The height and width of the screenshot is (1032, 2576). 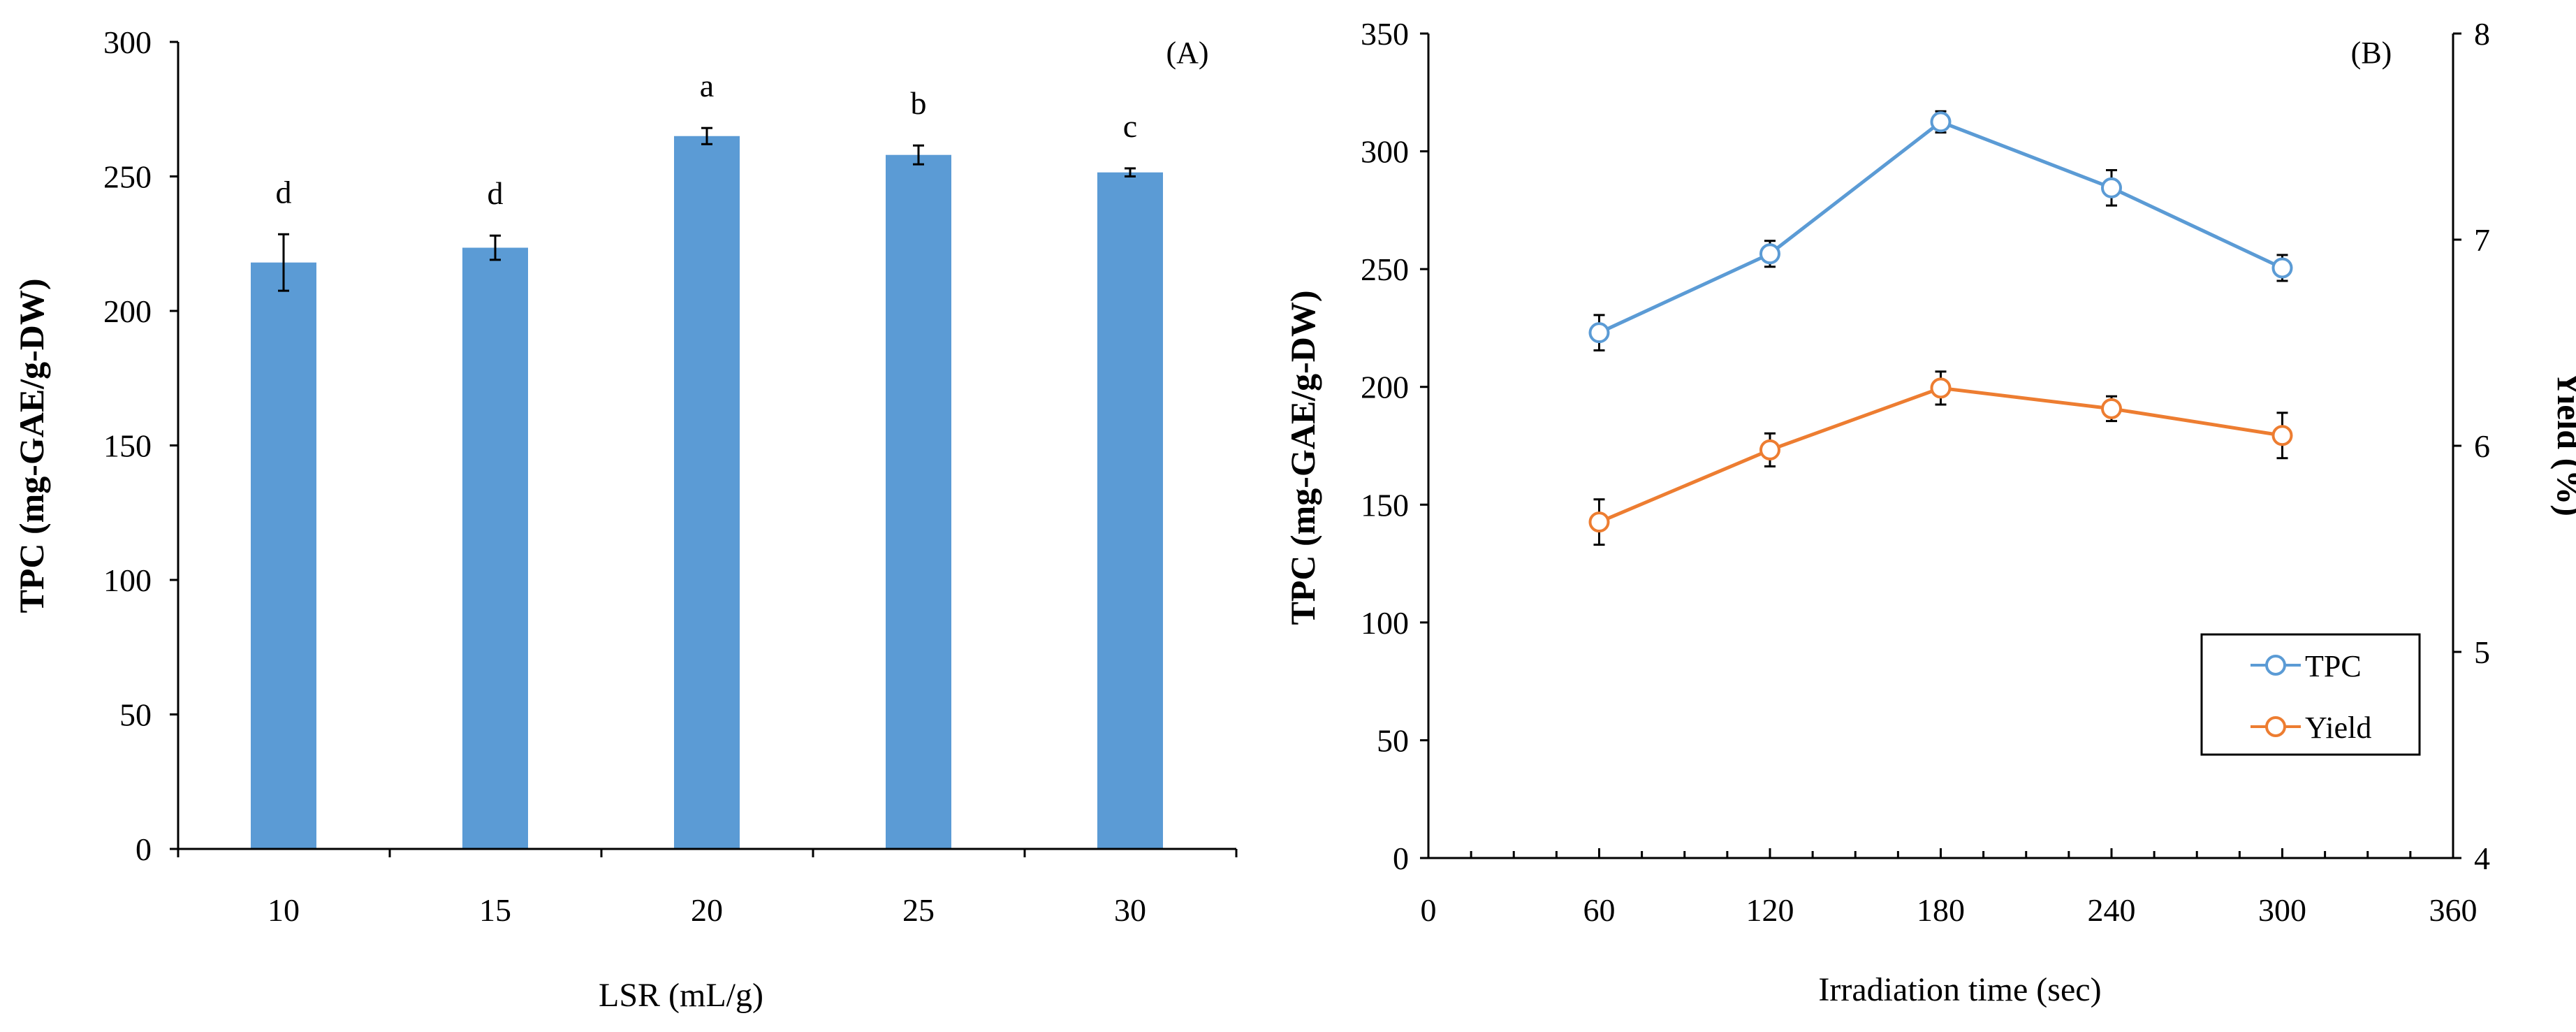 What do you see at coordinates (2282, 910) in the screenshot?
I see `x-tick-label: 300` at bounding box center [2282, 910].